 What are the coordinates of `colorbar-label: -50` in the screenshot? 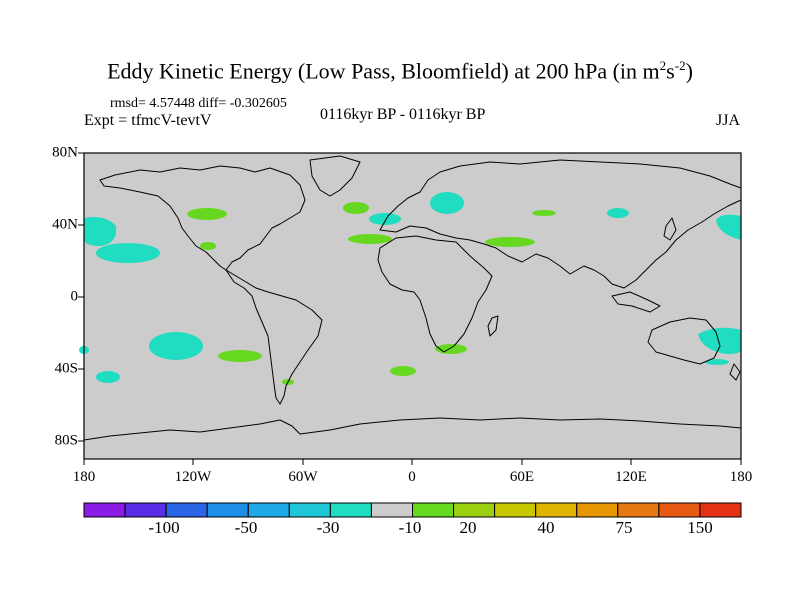 It's located at (246, 527).